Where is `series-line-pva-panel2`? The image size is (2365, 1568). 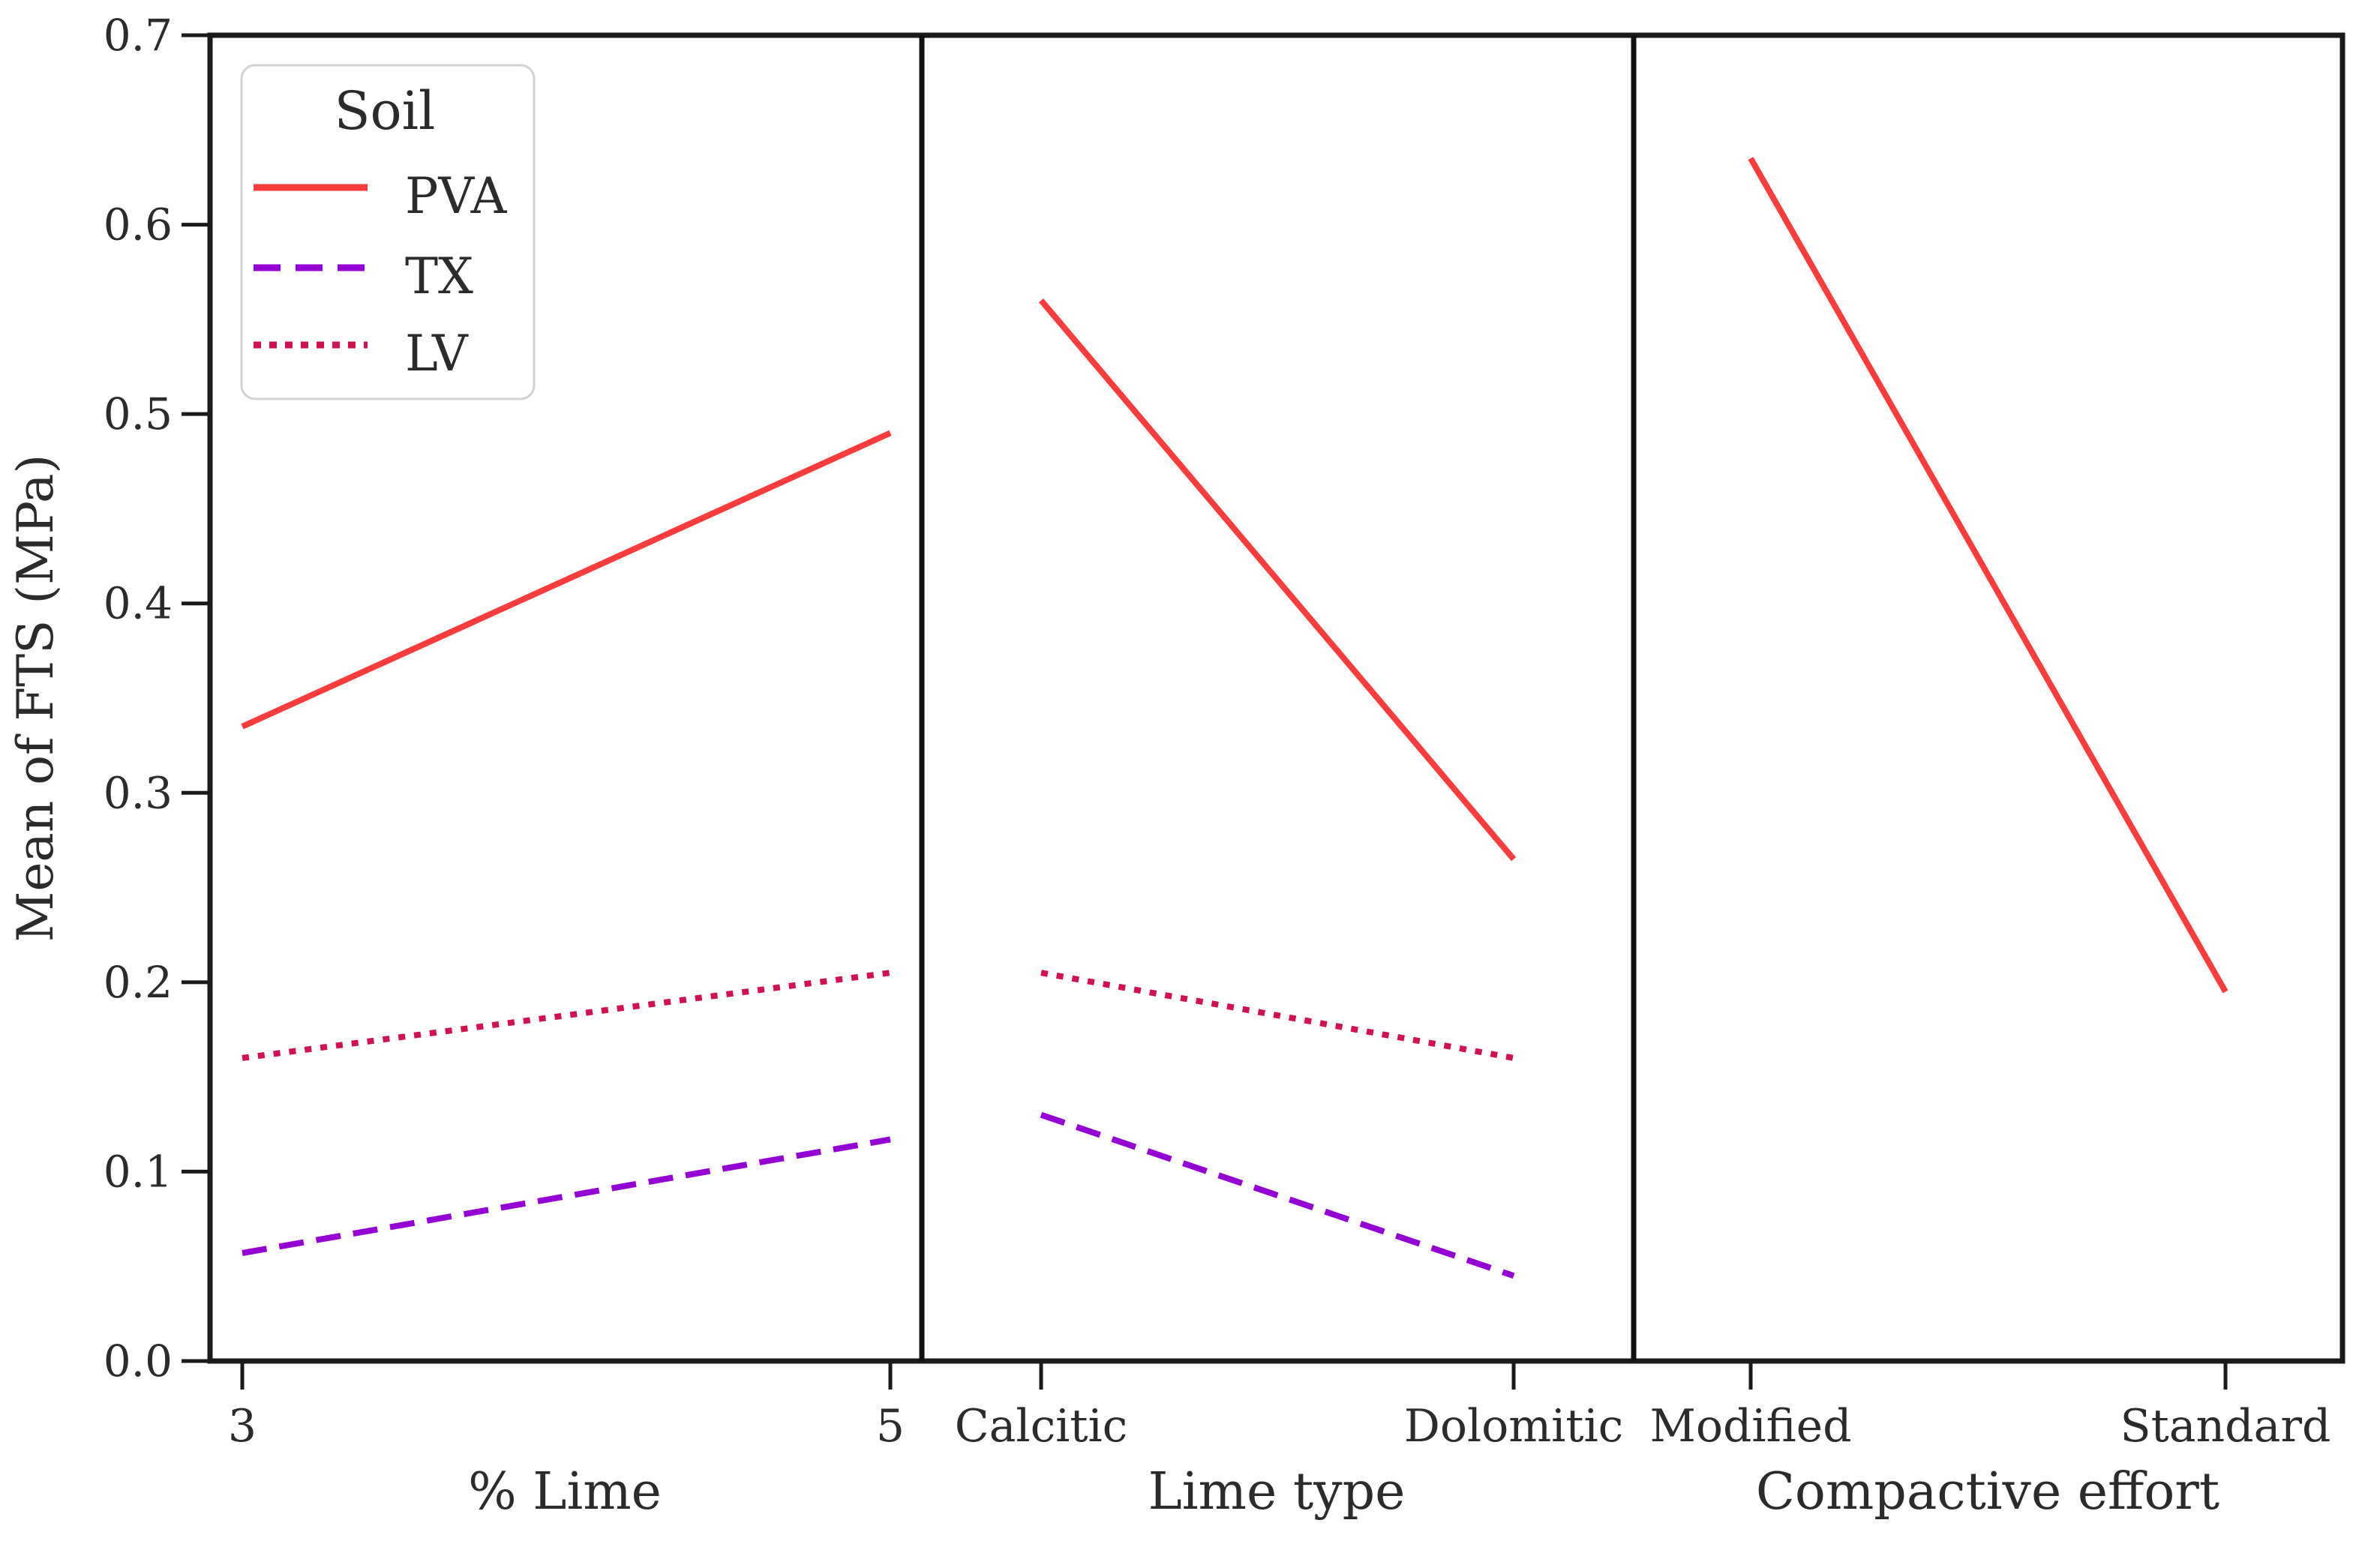 series-line-pva-panel2 is located at coordinates (1277, 580).